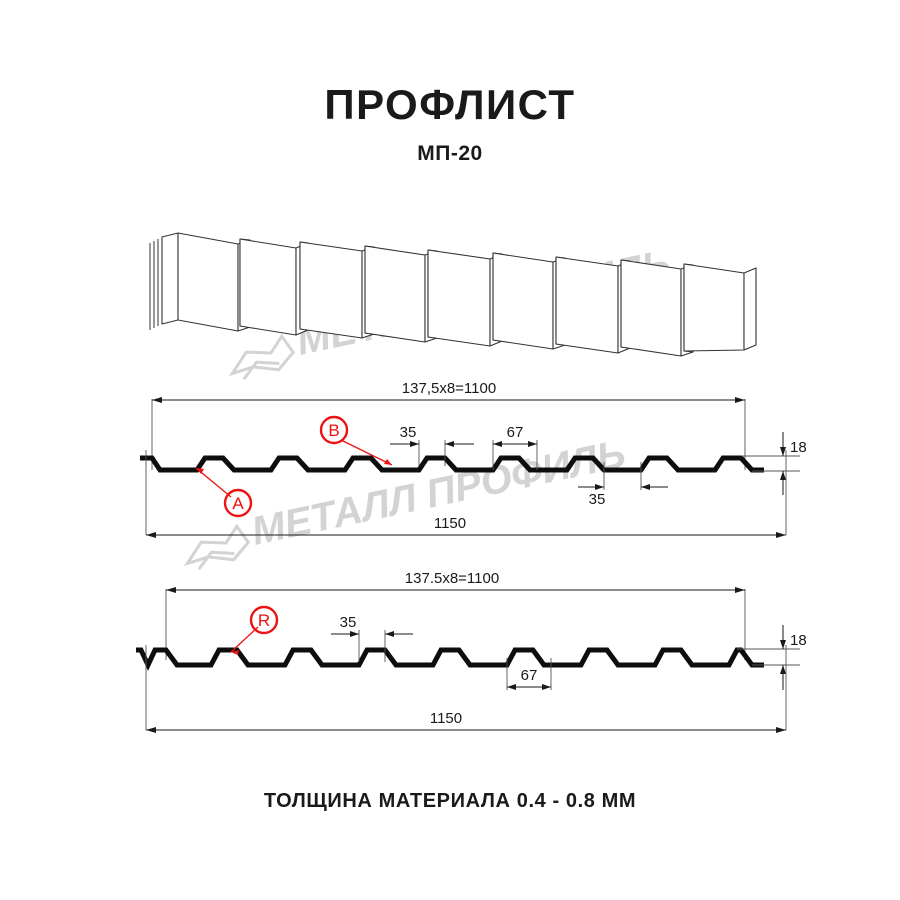  What do you see at coordinates (515, 432) in the screenshot?
I see `dimension-label-valley-67-top: 67` at bounding box center [515, 432].